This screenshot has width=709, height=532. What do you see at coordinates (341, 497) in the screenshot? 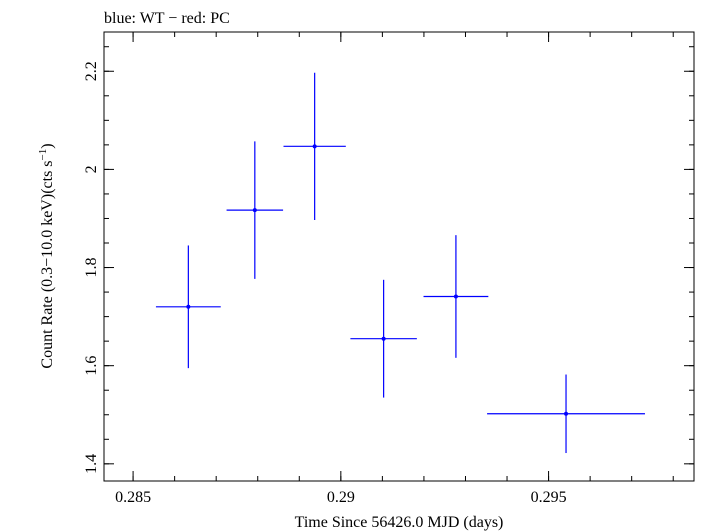
I see `x-tick-label: 0.29` at bounding box center [341, 497].